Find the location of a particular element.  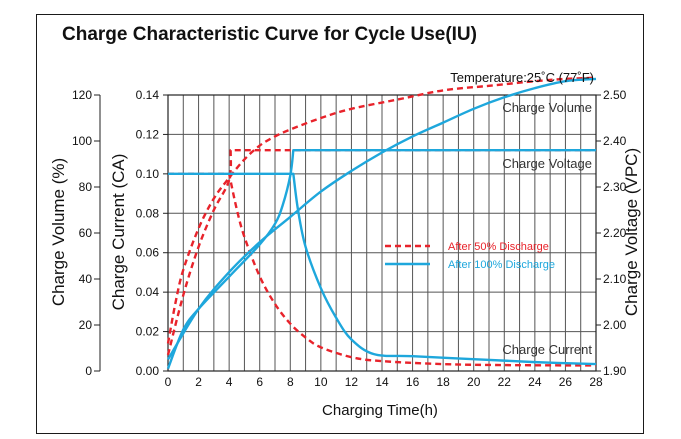

x-tick-label: 20 is located at coordinates (474, 382).